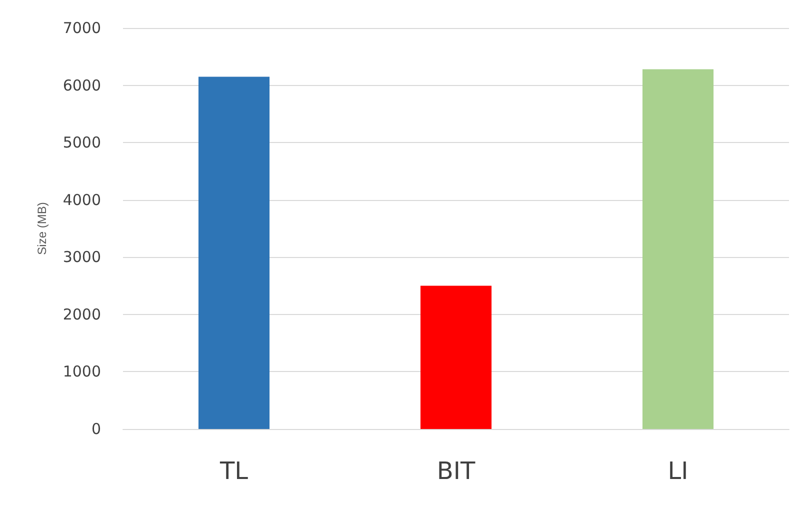 The width and height of the screenshot is (805, 507). I want to click on x-tick-label: LI, so click(678, 471).